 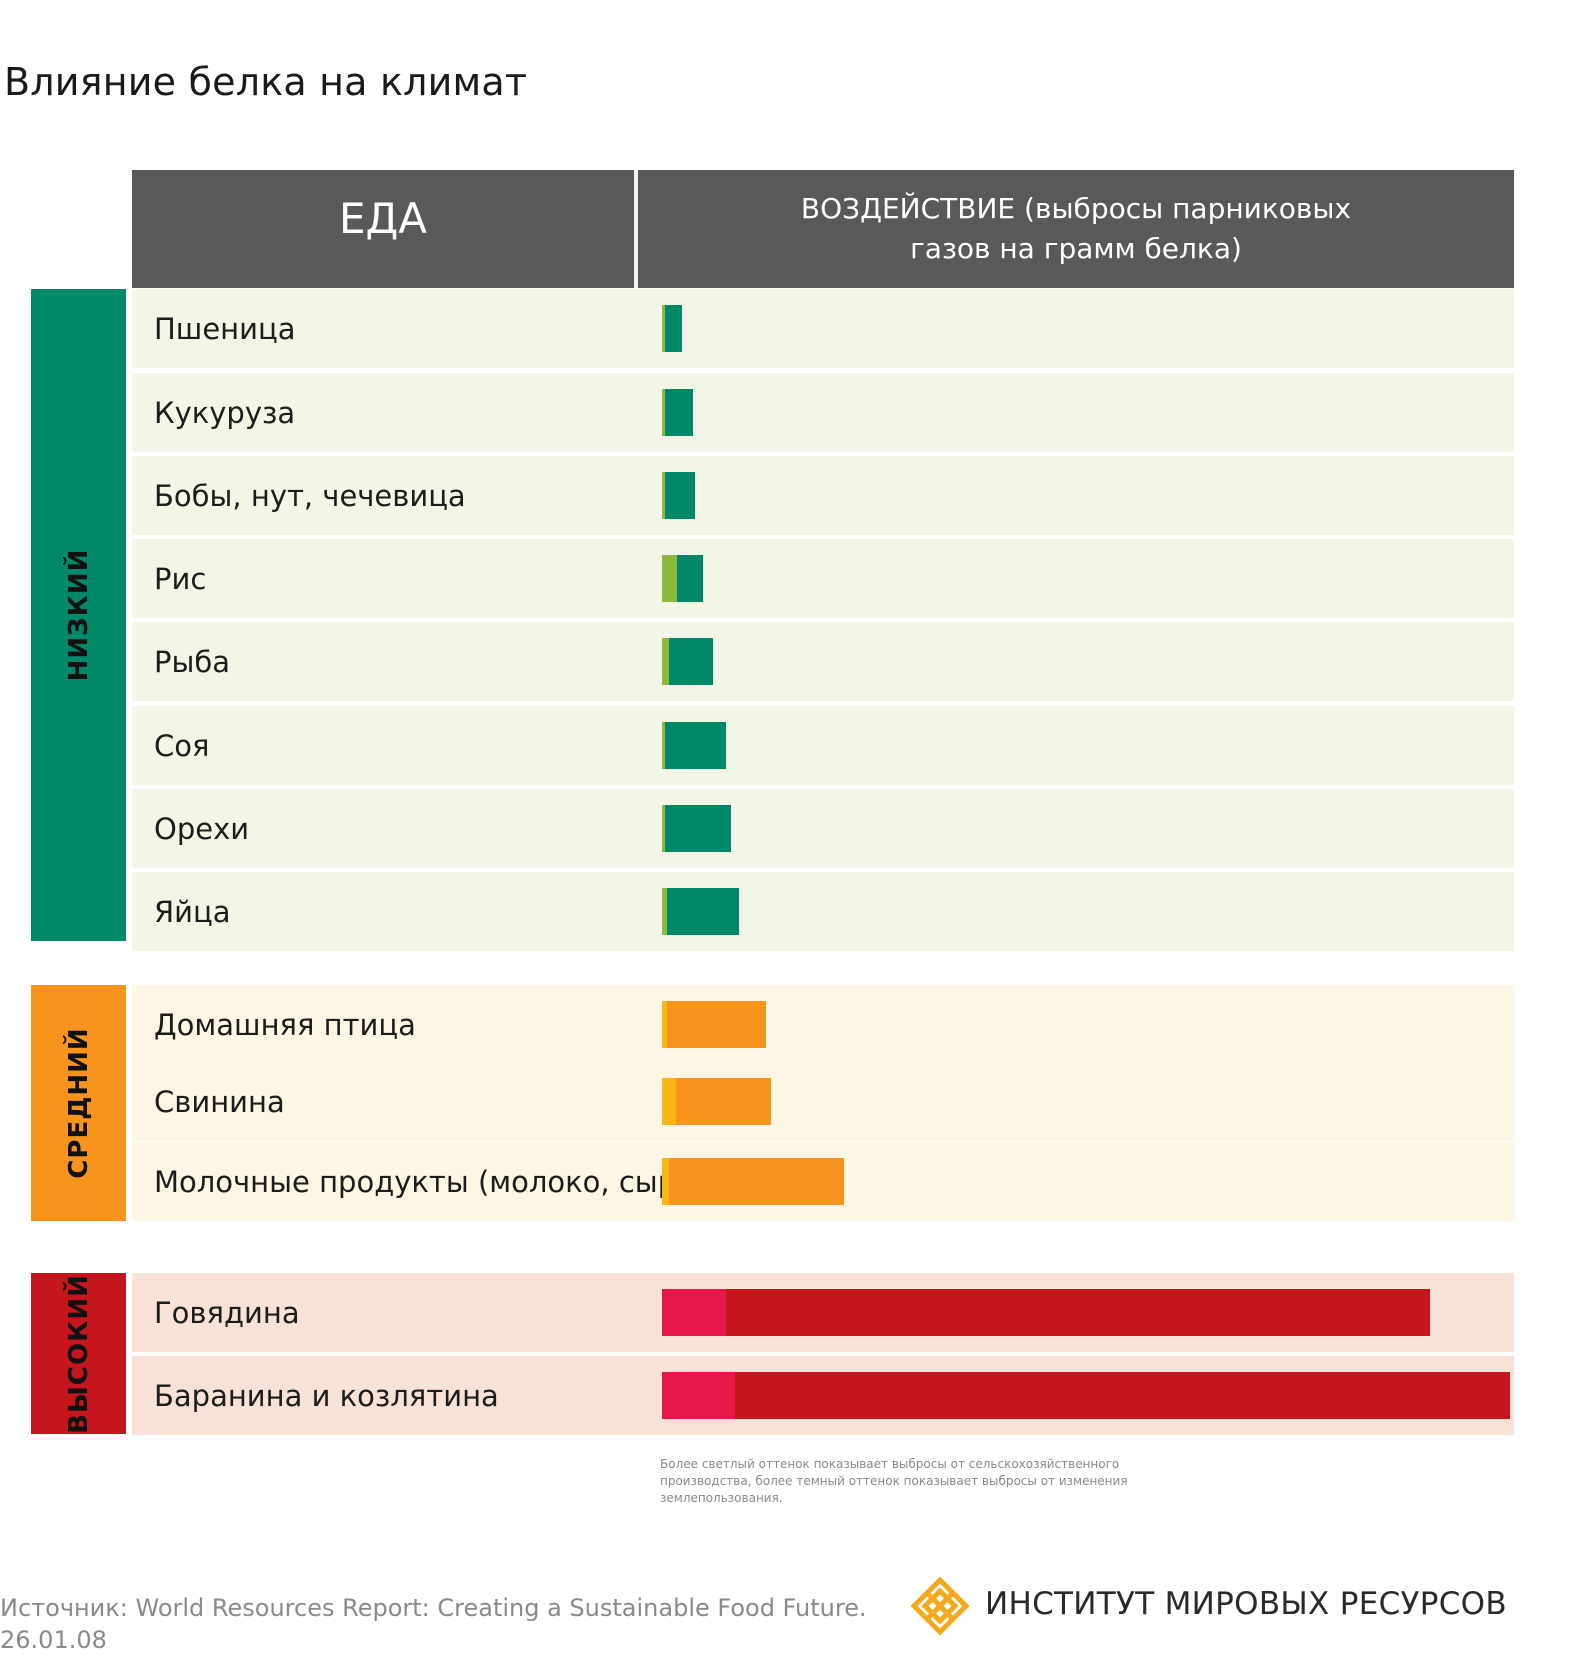 I want to click on table-row: Соя, so click(x=823, y=745).